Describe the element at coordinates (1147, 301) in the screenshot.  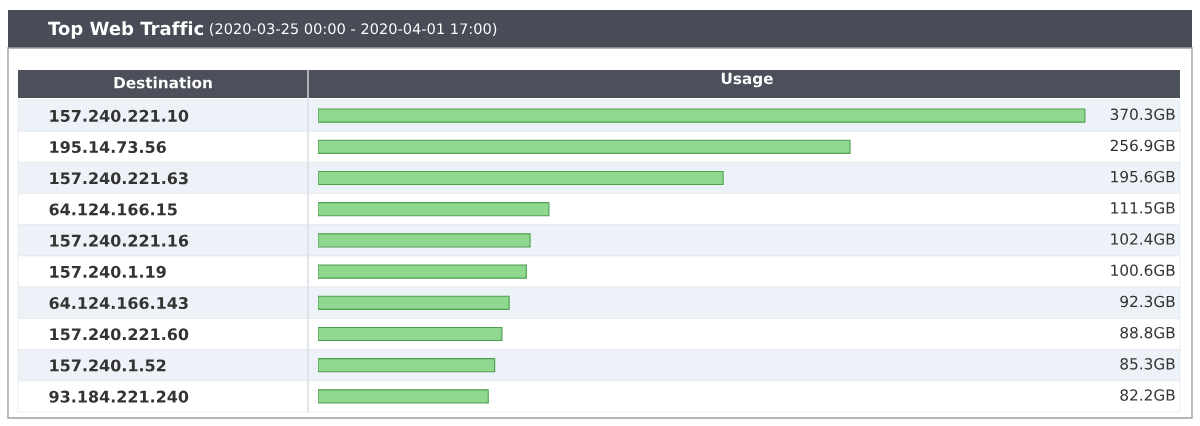
I see `data-label: 92.3GB` at that location.